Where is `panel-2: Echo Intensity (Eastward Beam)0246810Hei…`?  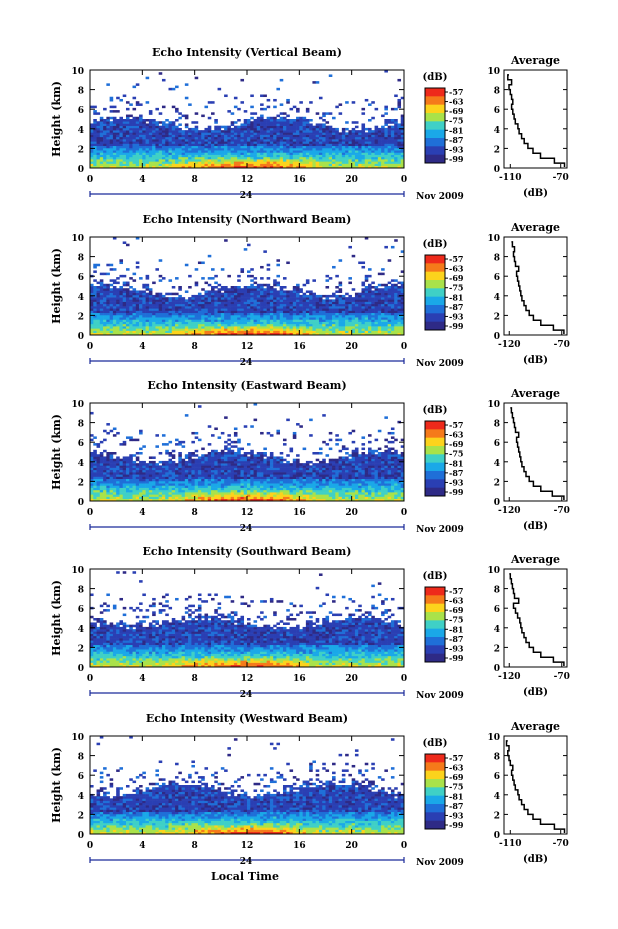
panel-2: Echo Intensity (Eastward Beam)0246810Hei… is located at coordinates (310, 457).